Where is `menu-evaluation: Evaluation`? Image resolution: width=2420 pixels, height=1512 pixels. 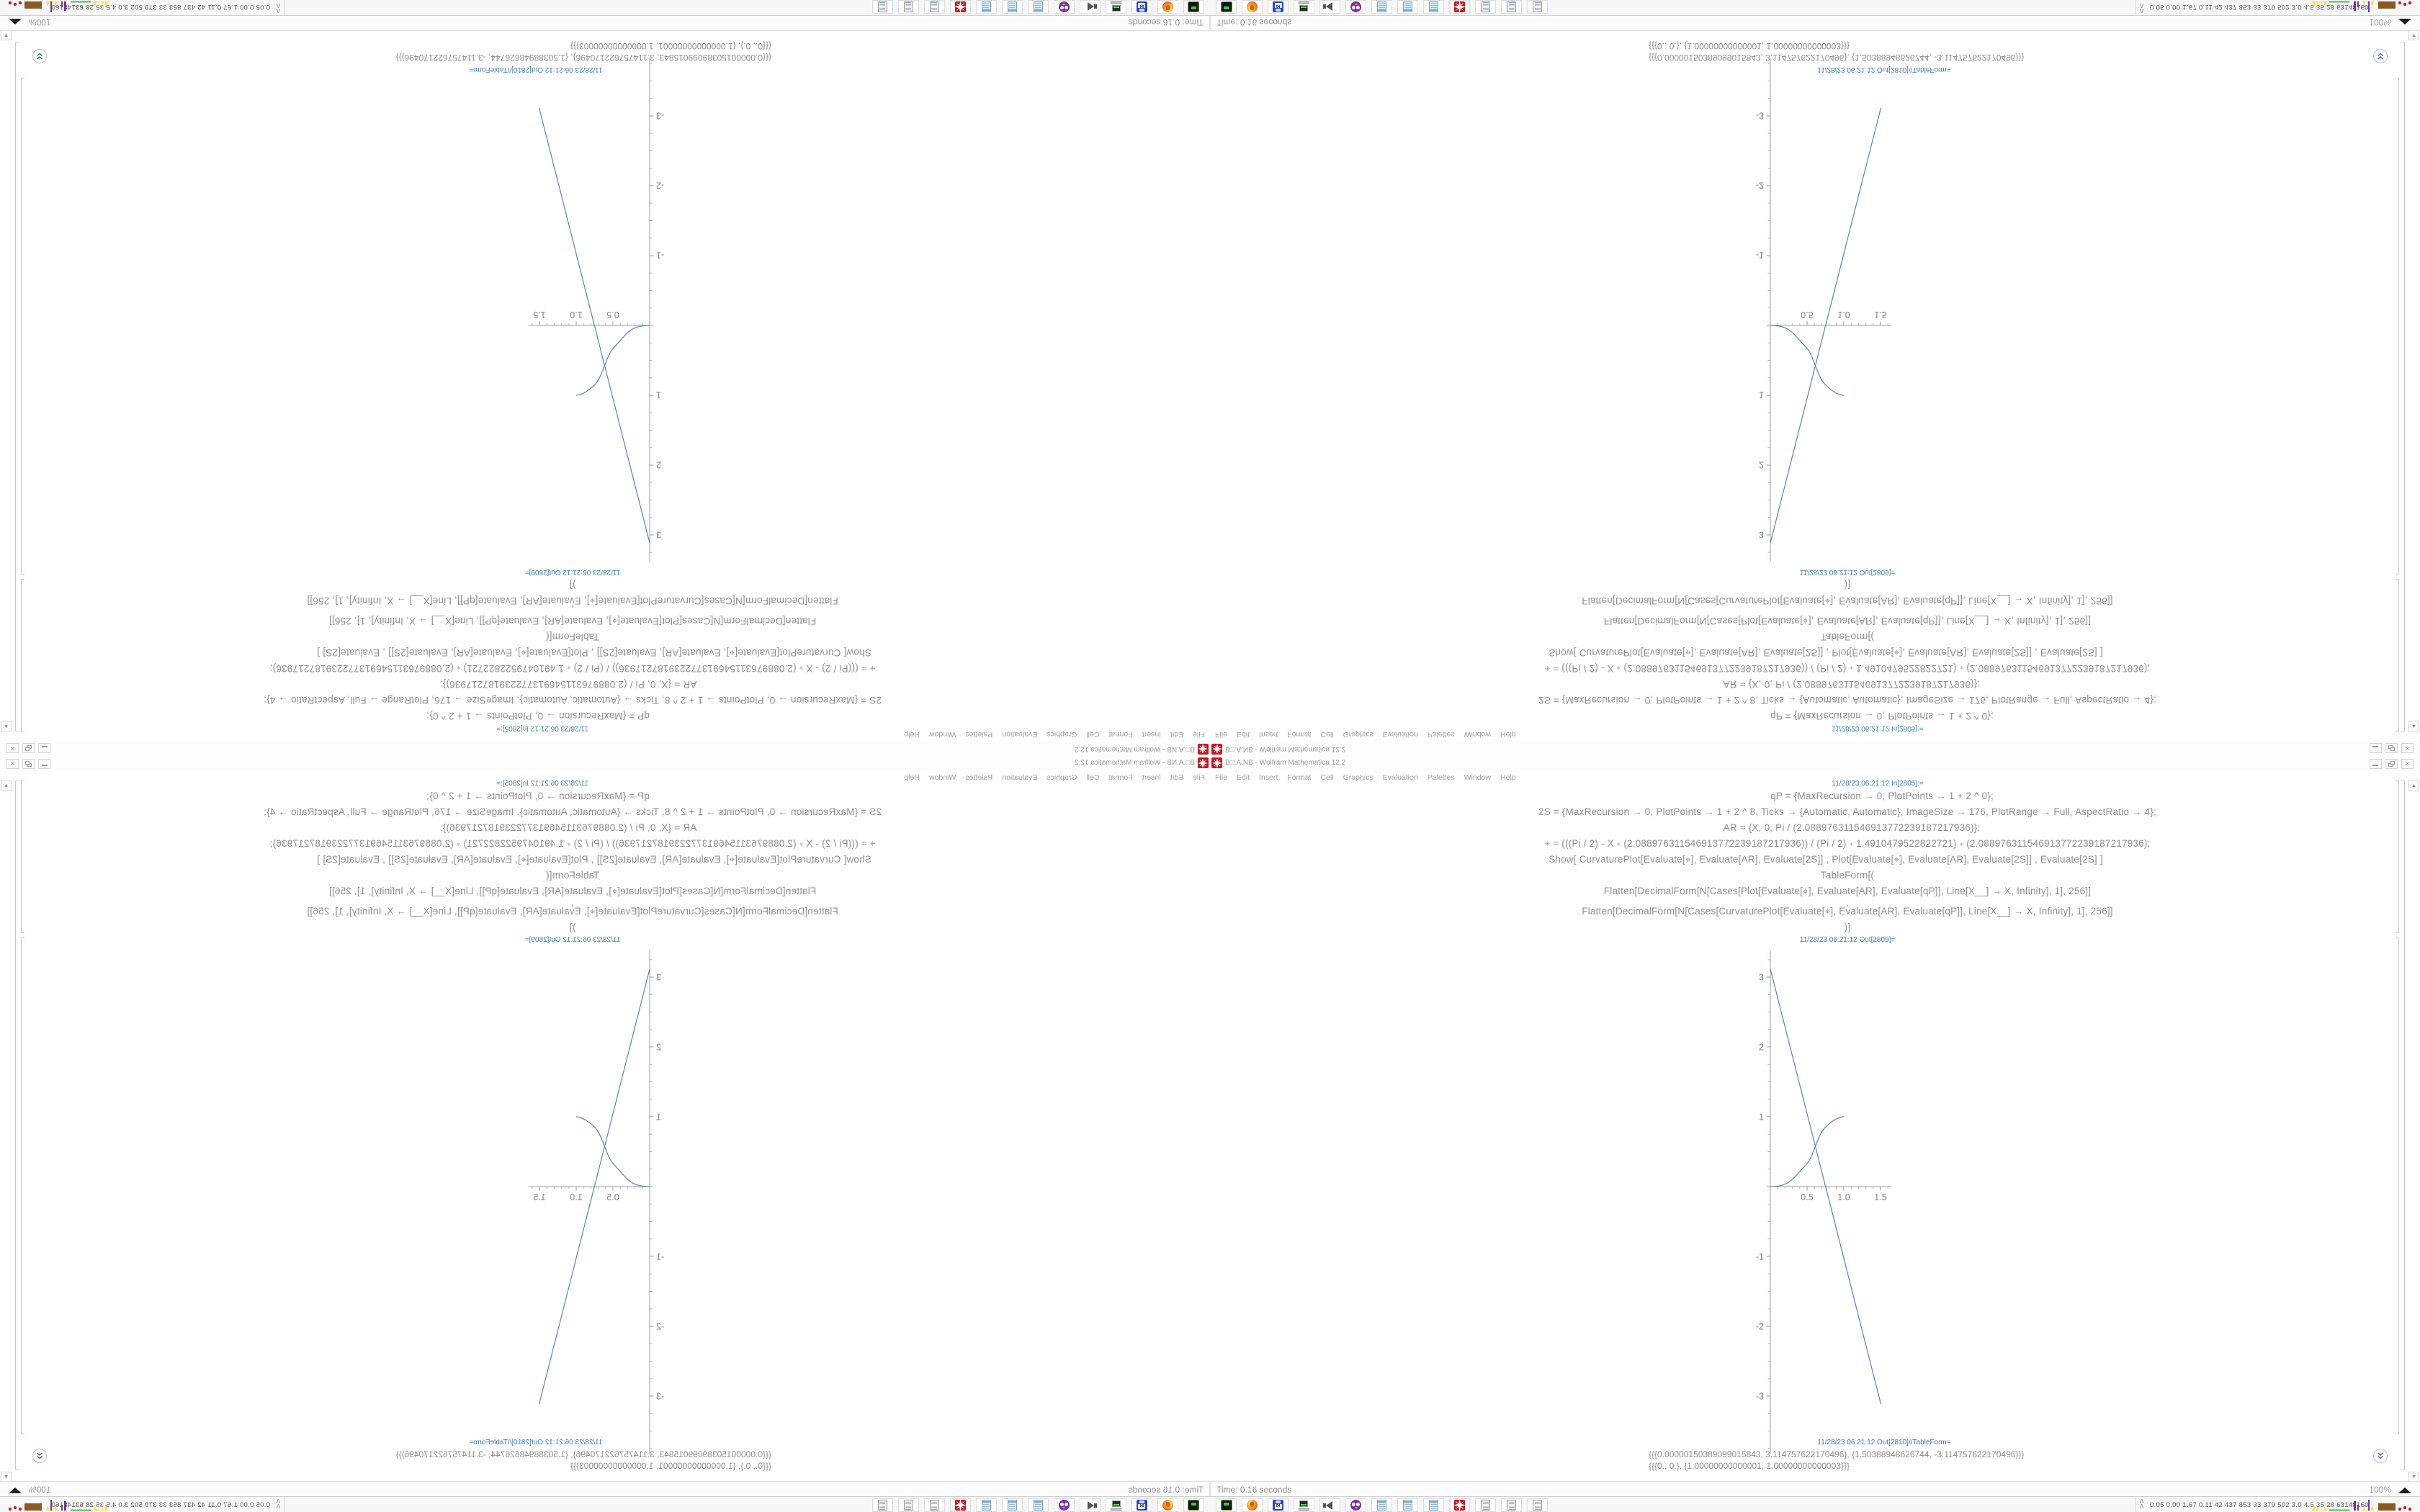
menu-evaluation: Evaluation is located at coordinates (1400, 777).